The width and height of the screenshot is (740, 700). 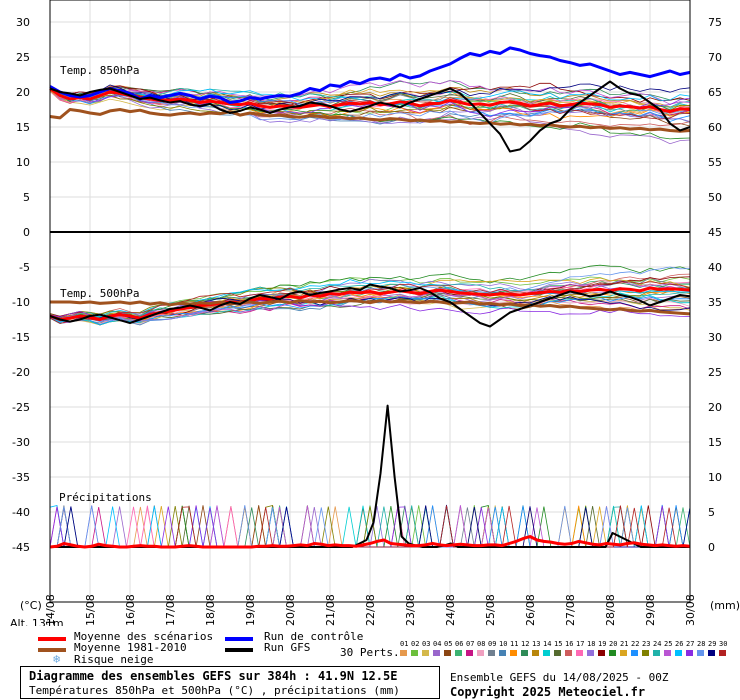 What do you see at coordinates (23, 162) in the screenshot?
I see `left-tick-label: 10` at bounding box center [23, 162].